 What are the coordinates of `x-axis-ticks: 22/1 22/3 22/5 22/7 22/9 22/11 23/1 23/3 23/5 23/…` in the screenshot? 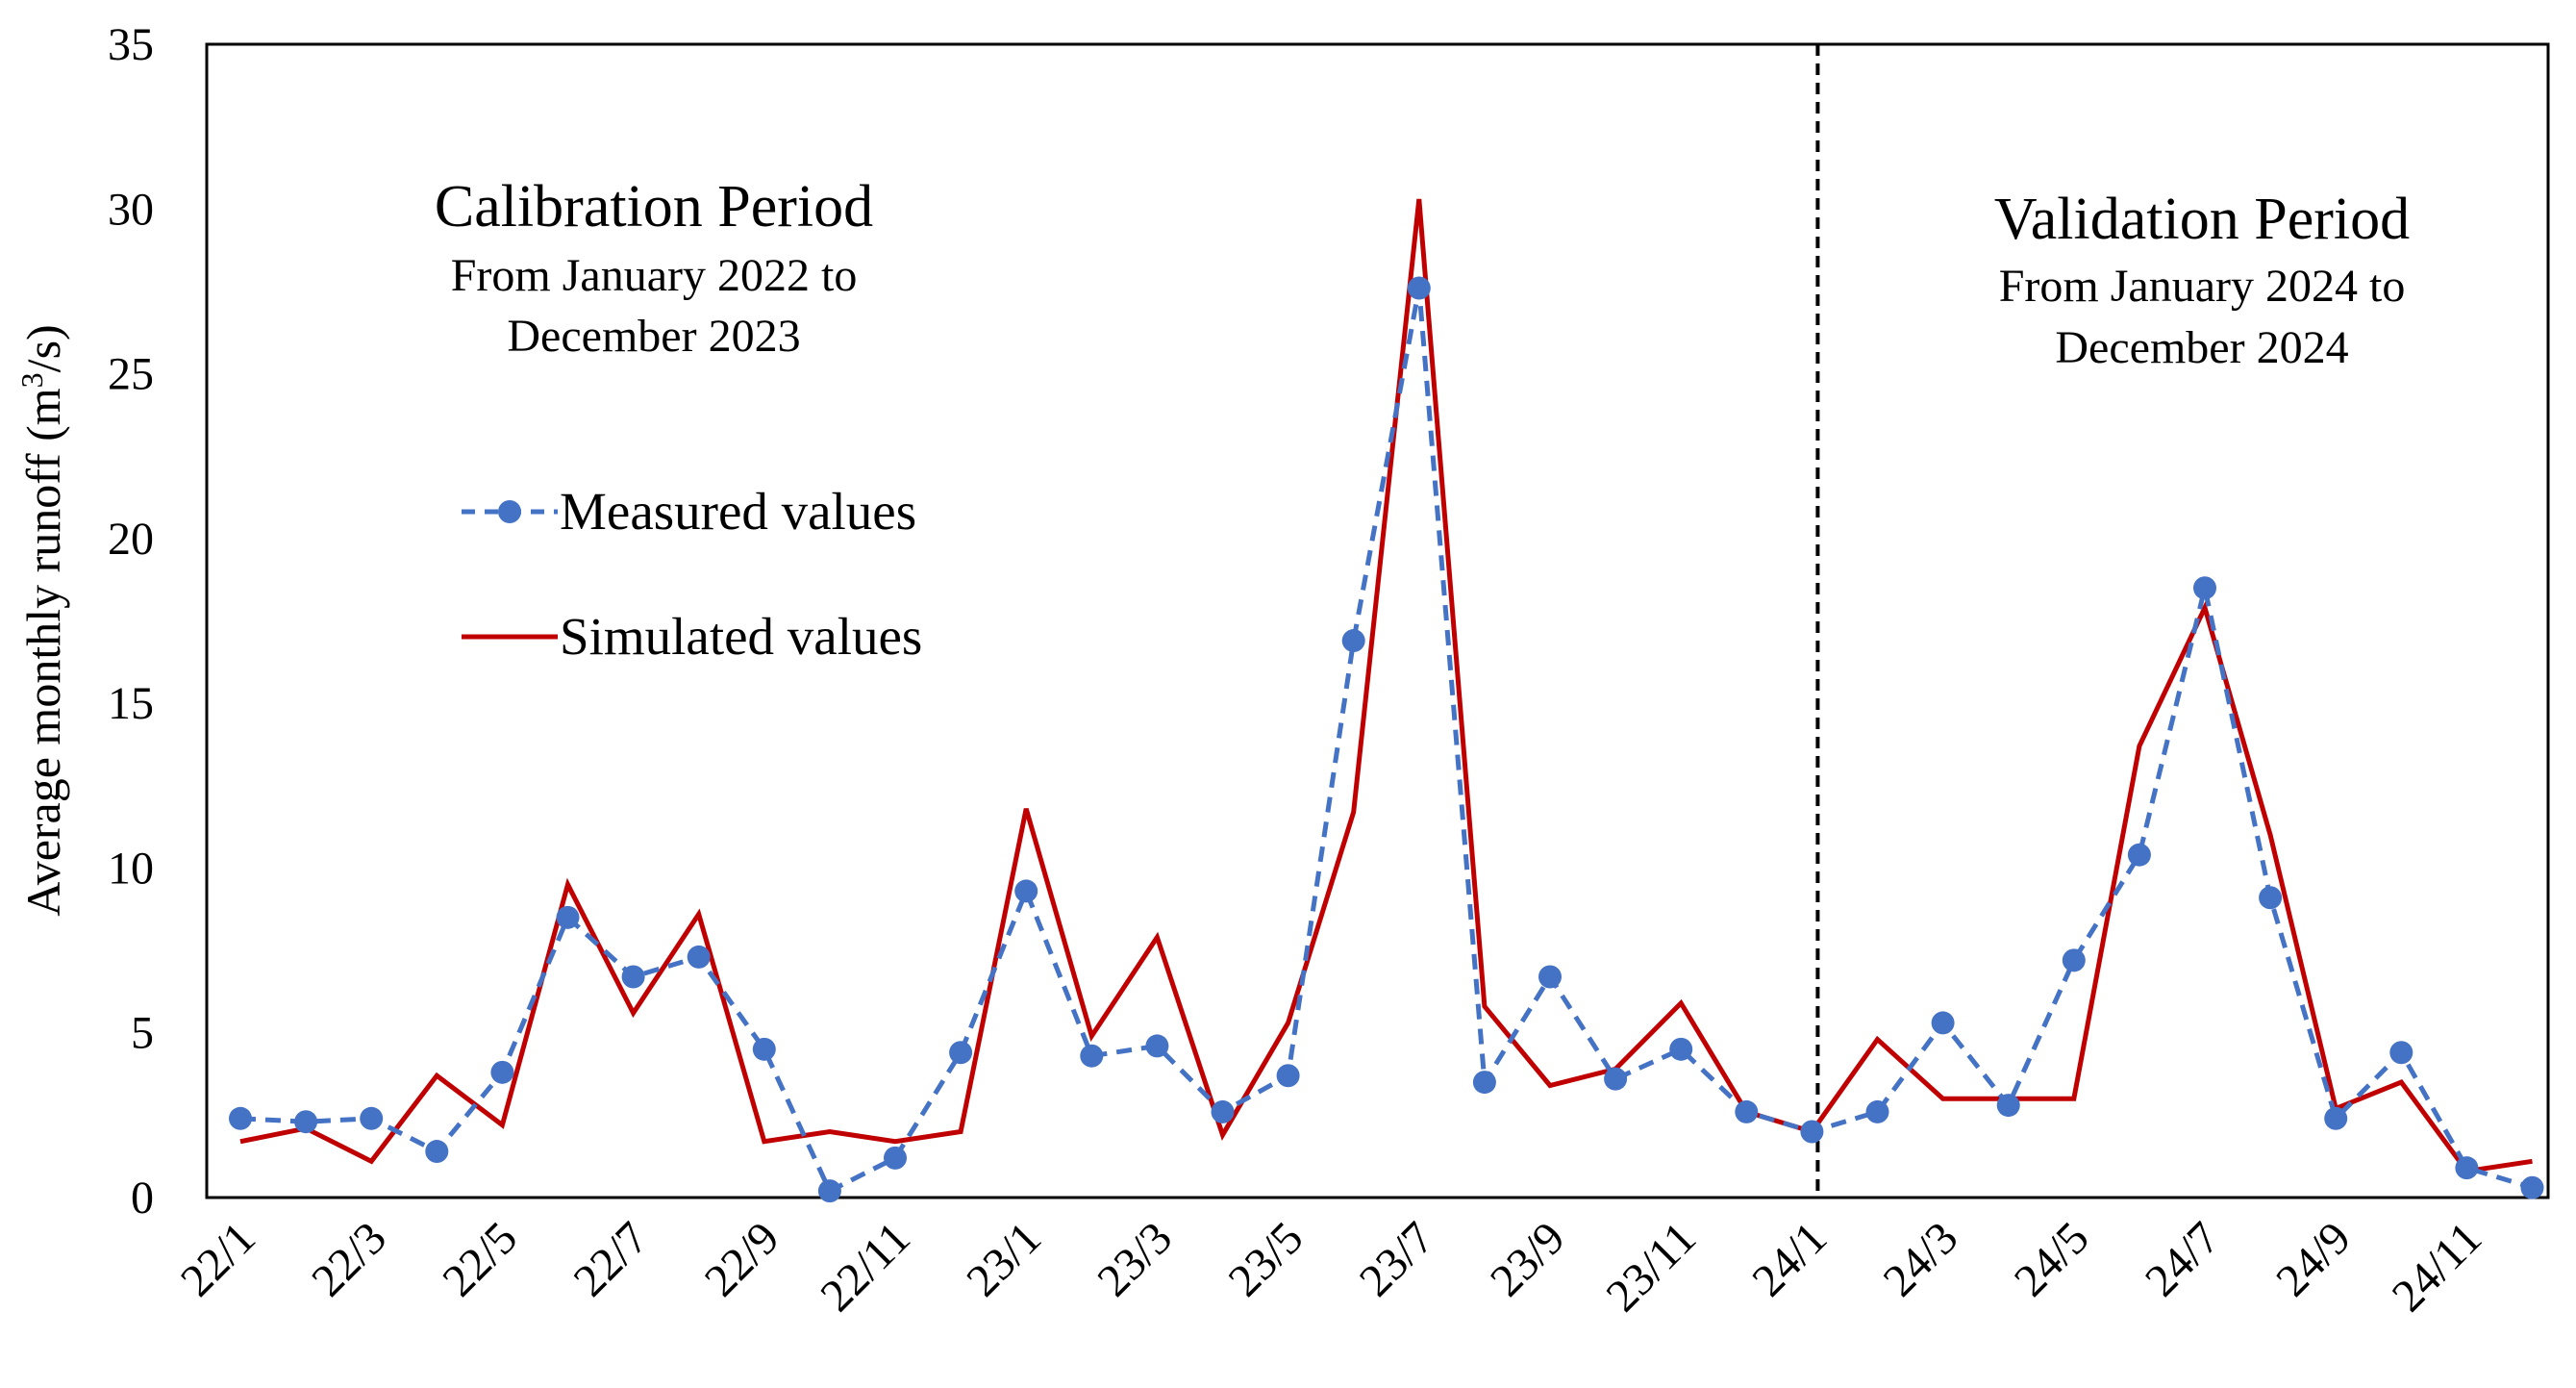 It's located at (1331, 1267).